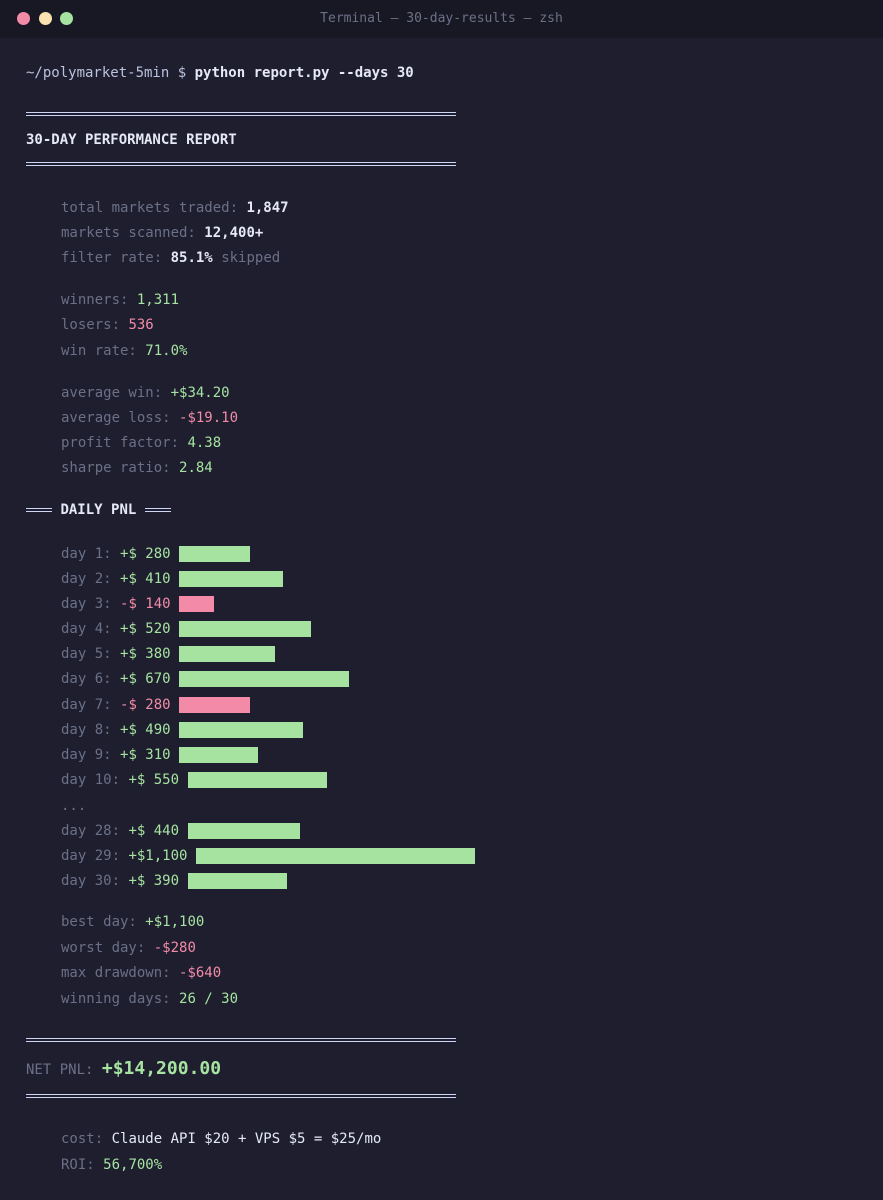 The image size is (883, 1200). What do you see at coordinates (99, 351) in the screenshot?
I see `stat-label: win rate:` at bounding box center [99, 351].